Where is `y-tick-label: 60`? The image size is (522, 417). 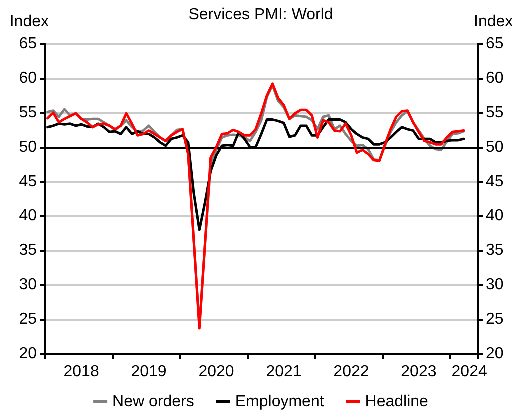
y-tick-label: 60 is located at coordinates (28, 78).